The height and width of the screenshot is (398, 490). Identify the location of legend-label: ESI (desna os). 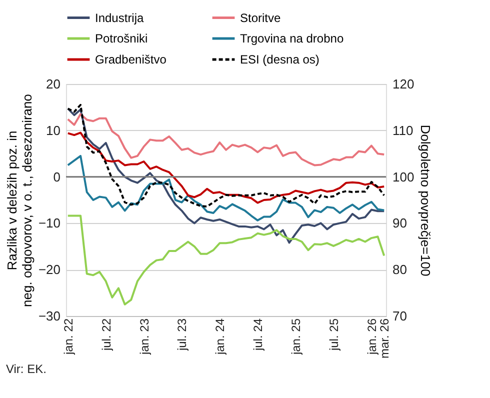
(280, 59).